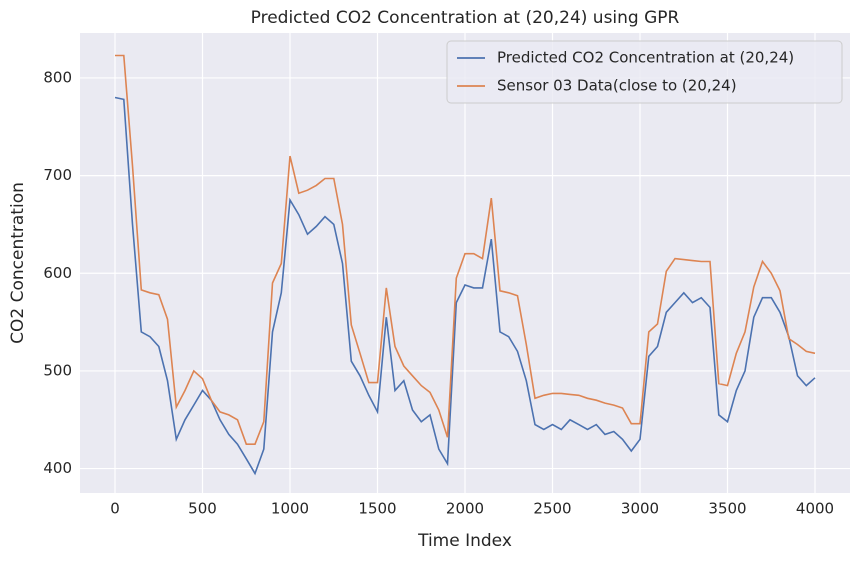 The height and width of the screenshot is (561, 863). I want to click on x-axis-label: Time Index, so click(464, 541).